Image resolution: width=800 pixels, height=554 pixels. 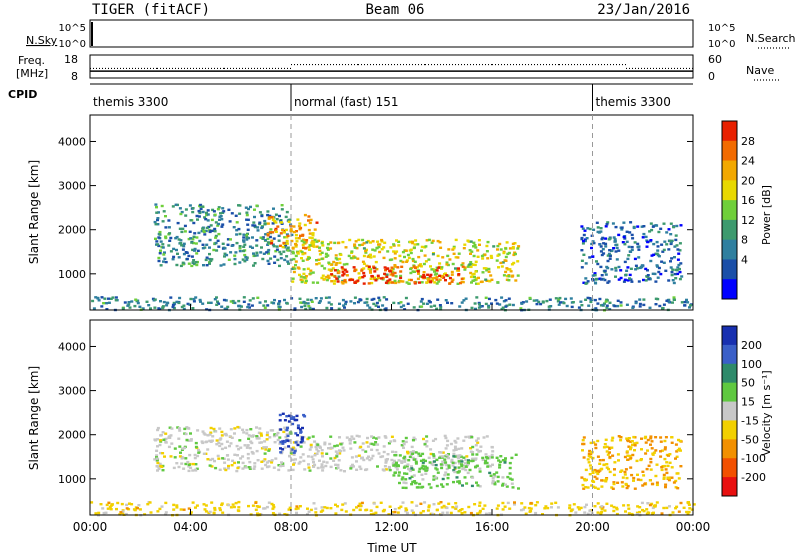 What do you see at coordinates (391, 547) in the screenshot?
I see `x-axis-label: Time UT` at bounding box center [391, 547].